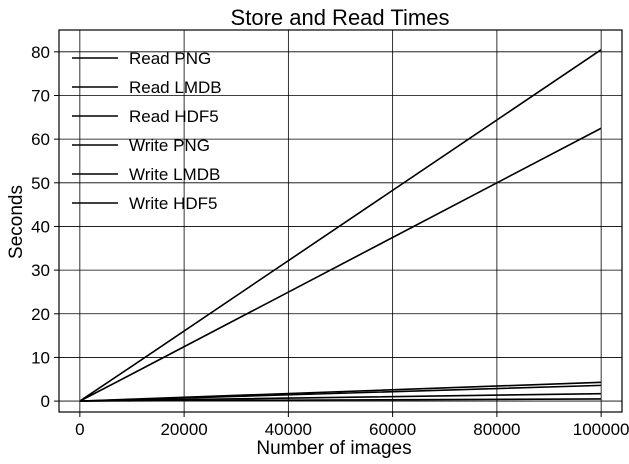 The width and height of the screenshot is (629, 464). What do you see at coordinates (601, 429) in the screenshot?
I see `x-tick-label: 100000` at bounding box center [601, 429].